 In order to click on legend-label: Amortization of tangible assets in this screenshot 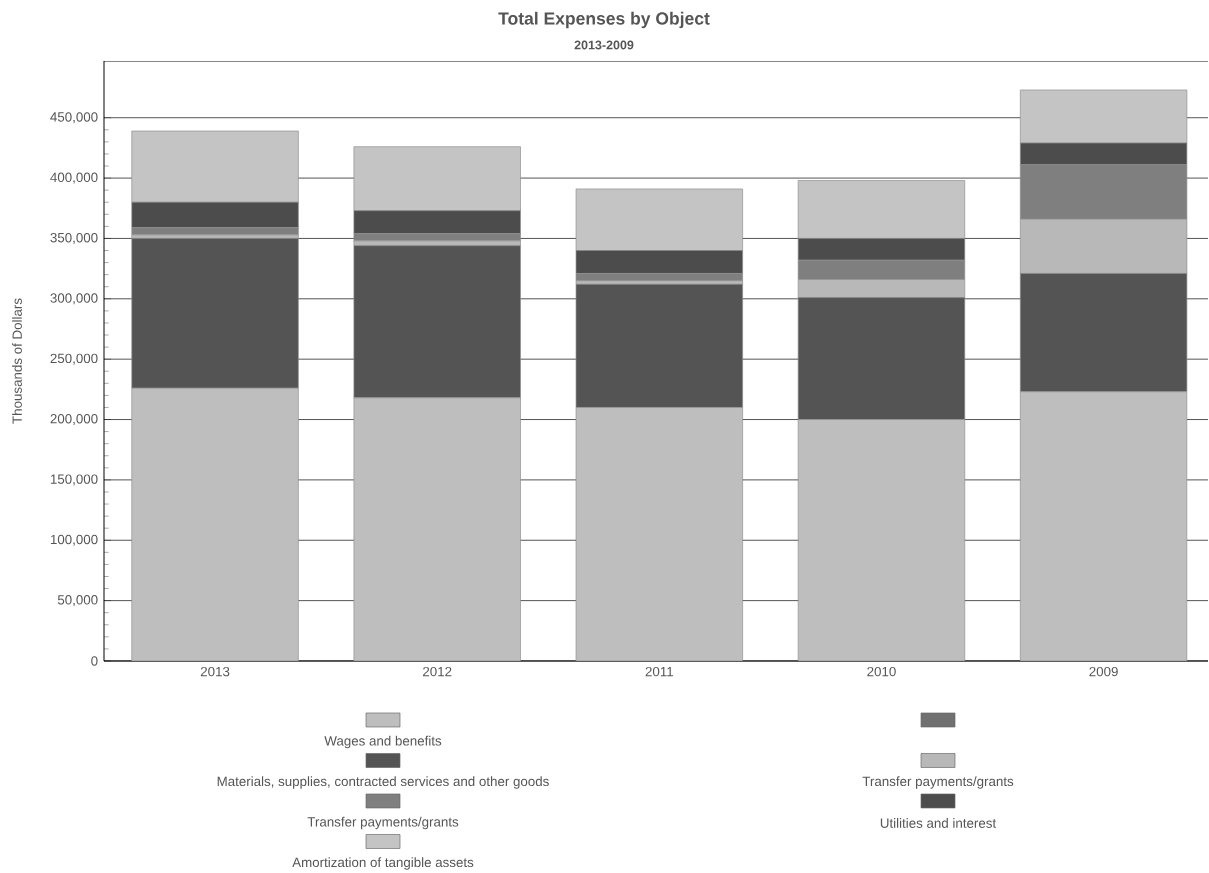, I will do `click(383, 863)`.